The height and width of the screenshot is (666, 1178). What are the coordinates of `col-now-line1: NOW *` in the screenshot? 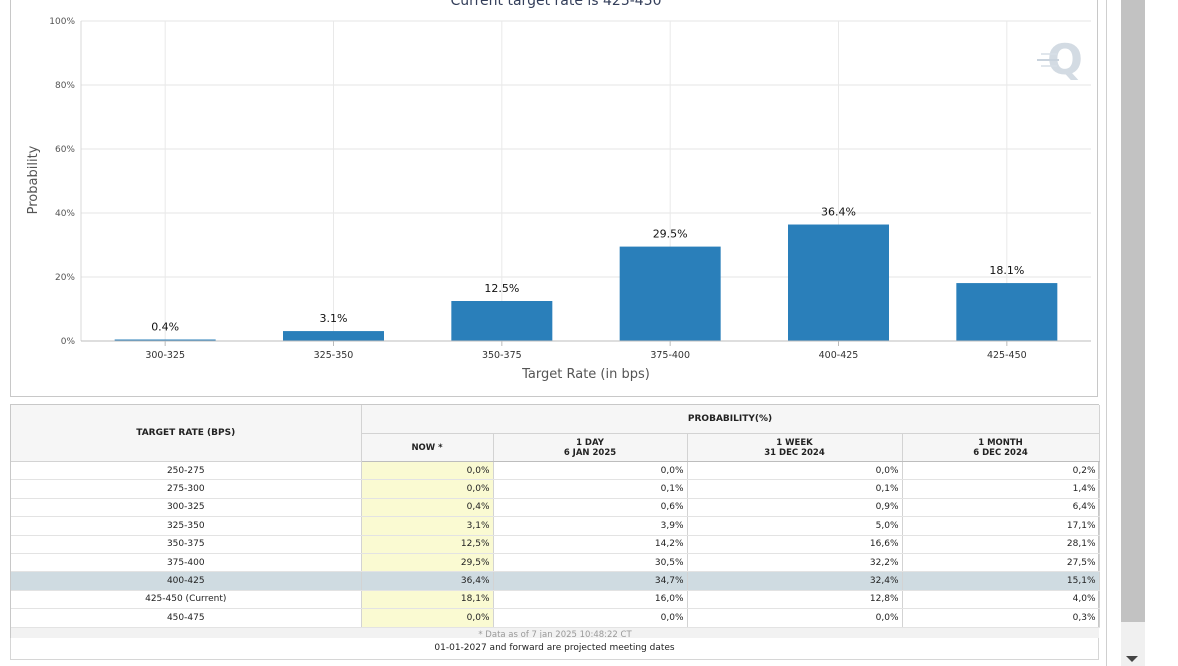 It's located at (427, 447).